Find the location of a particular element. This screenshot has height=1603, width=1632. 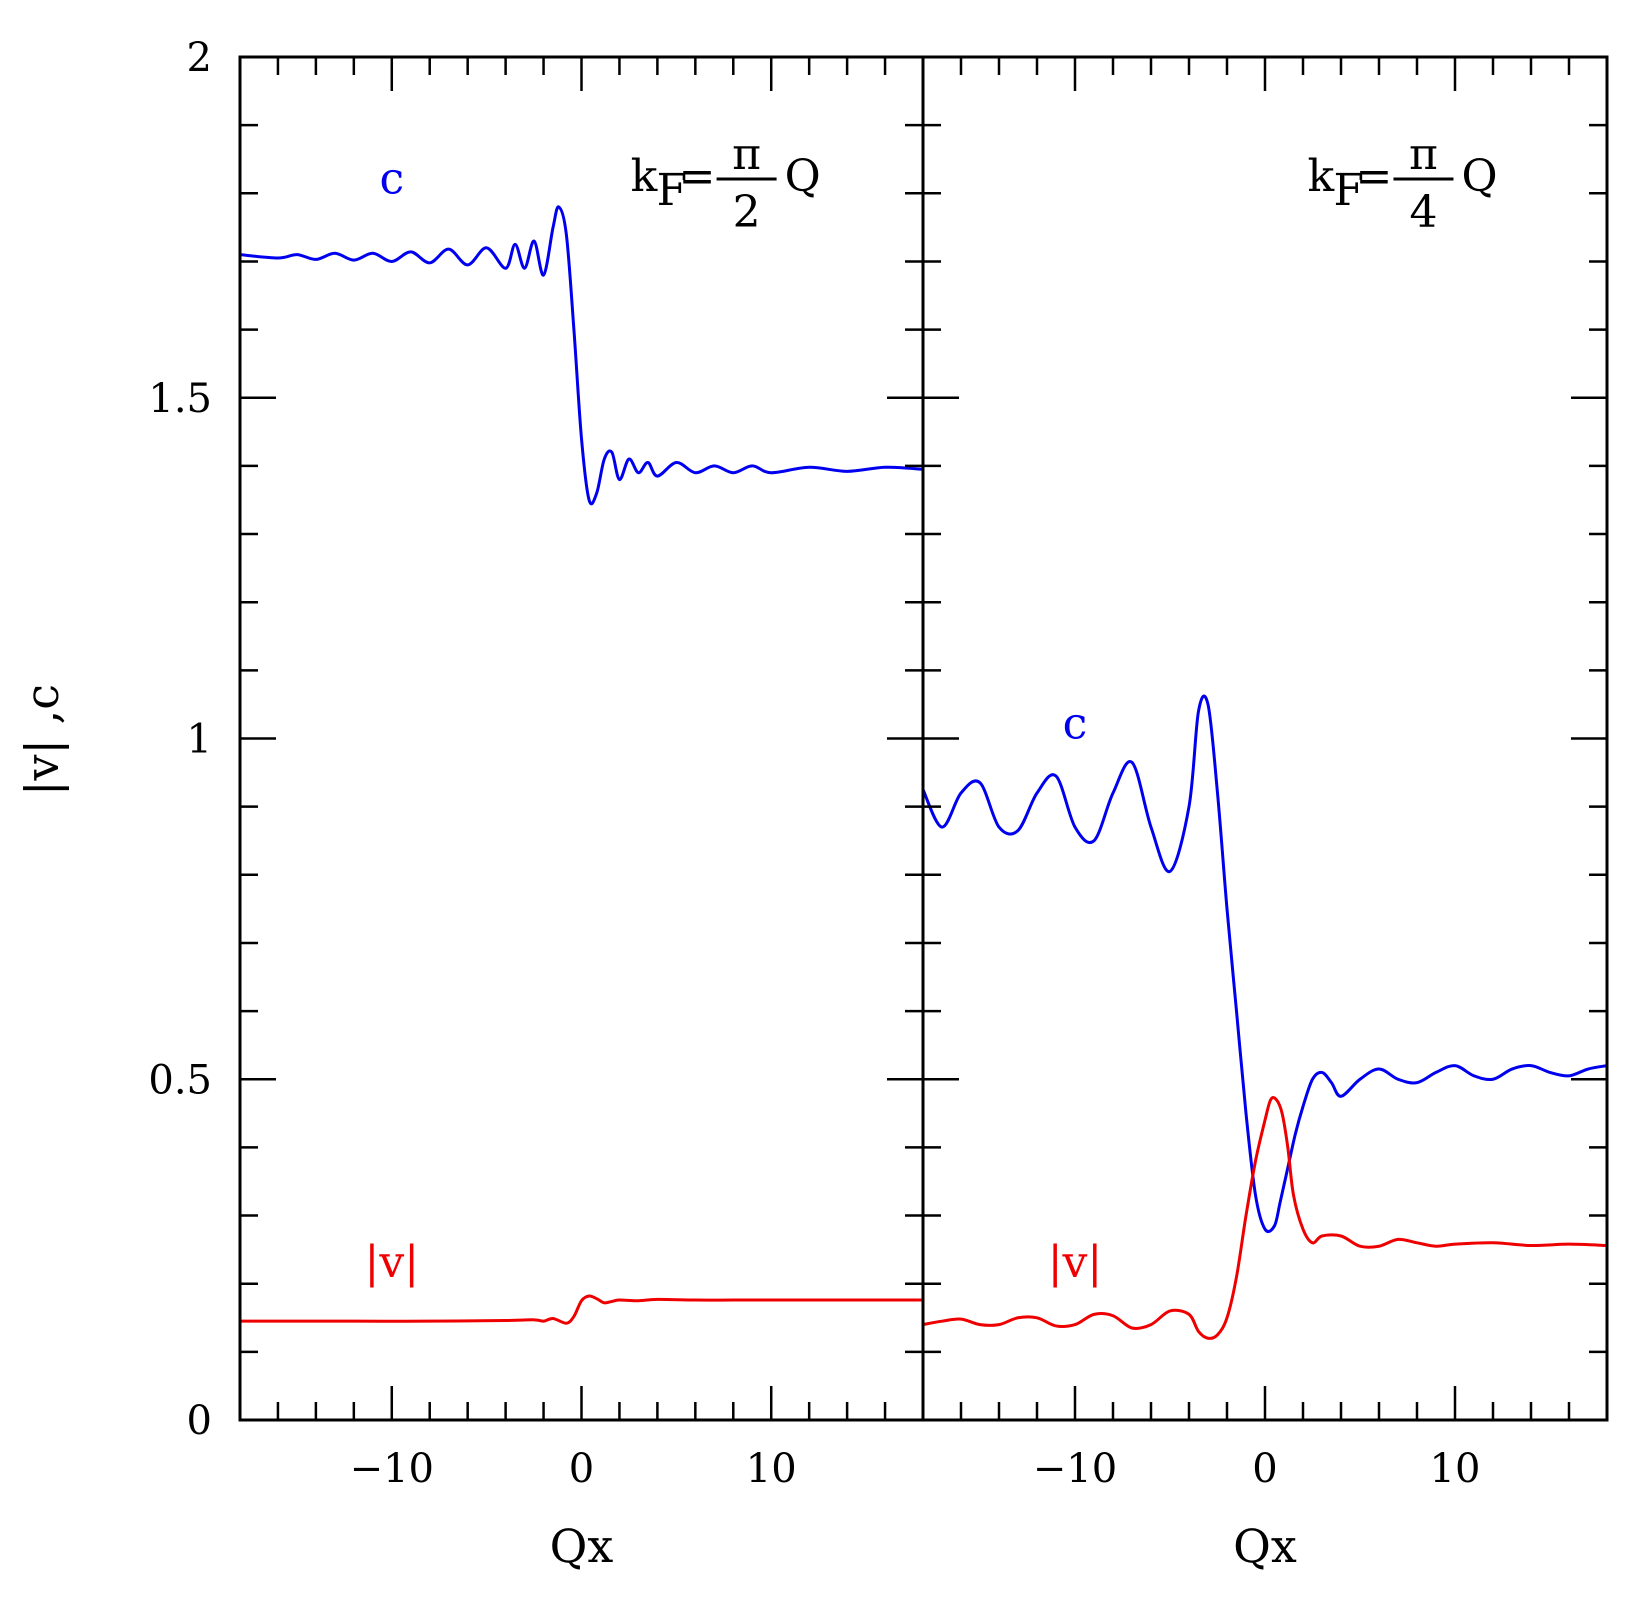

y-tick-label: 0.5 is located at coordinates (180, 1080).